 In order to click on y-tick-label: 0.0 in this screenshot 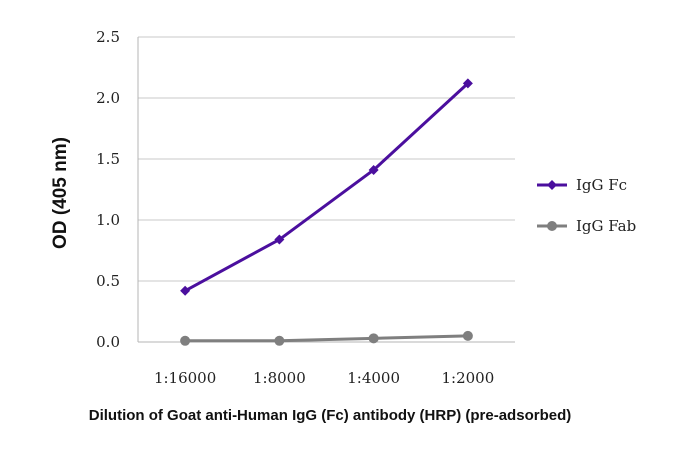, I will do `click(108, 342)`.